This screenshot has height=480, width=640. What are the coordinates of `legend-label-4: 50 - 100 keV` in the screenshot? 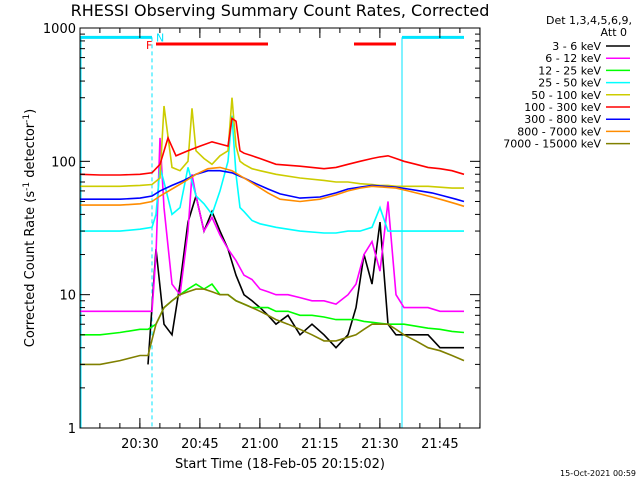 It's located at (566, 95).